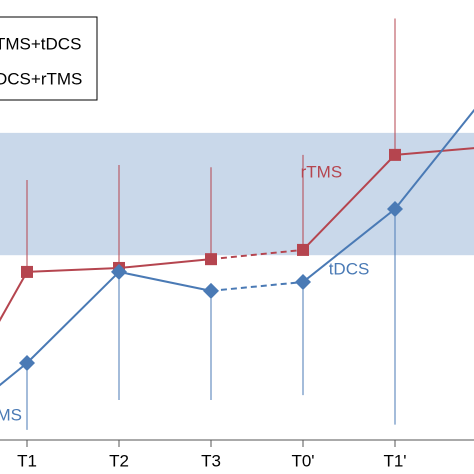  What do you see at coordinates (211, 460) in the screenshot?
I see `x-tick-label: T3` at bounding box center [211, 460].